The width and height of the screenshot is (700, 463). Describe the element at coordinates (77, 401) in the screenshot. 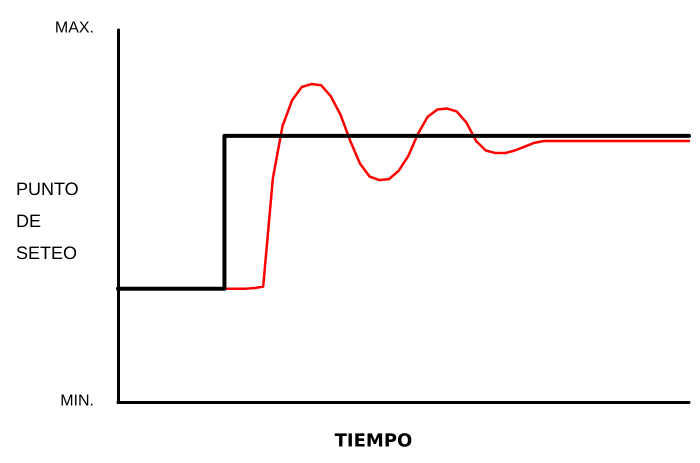

I see `text: MIN.` at that location.